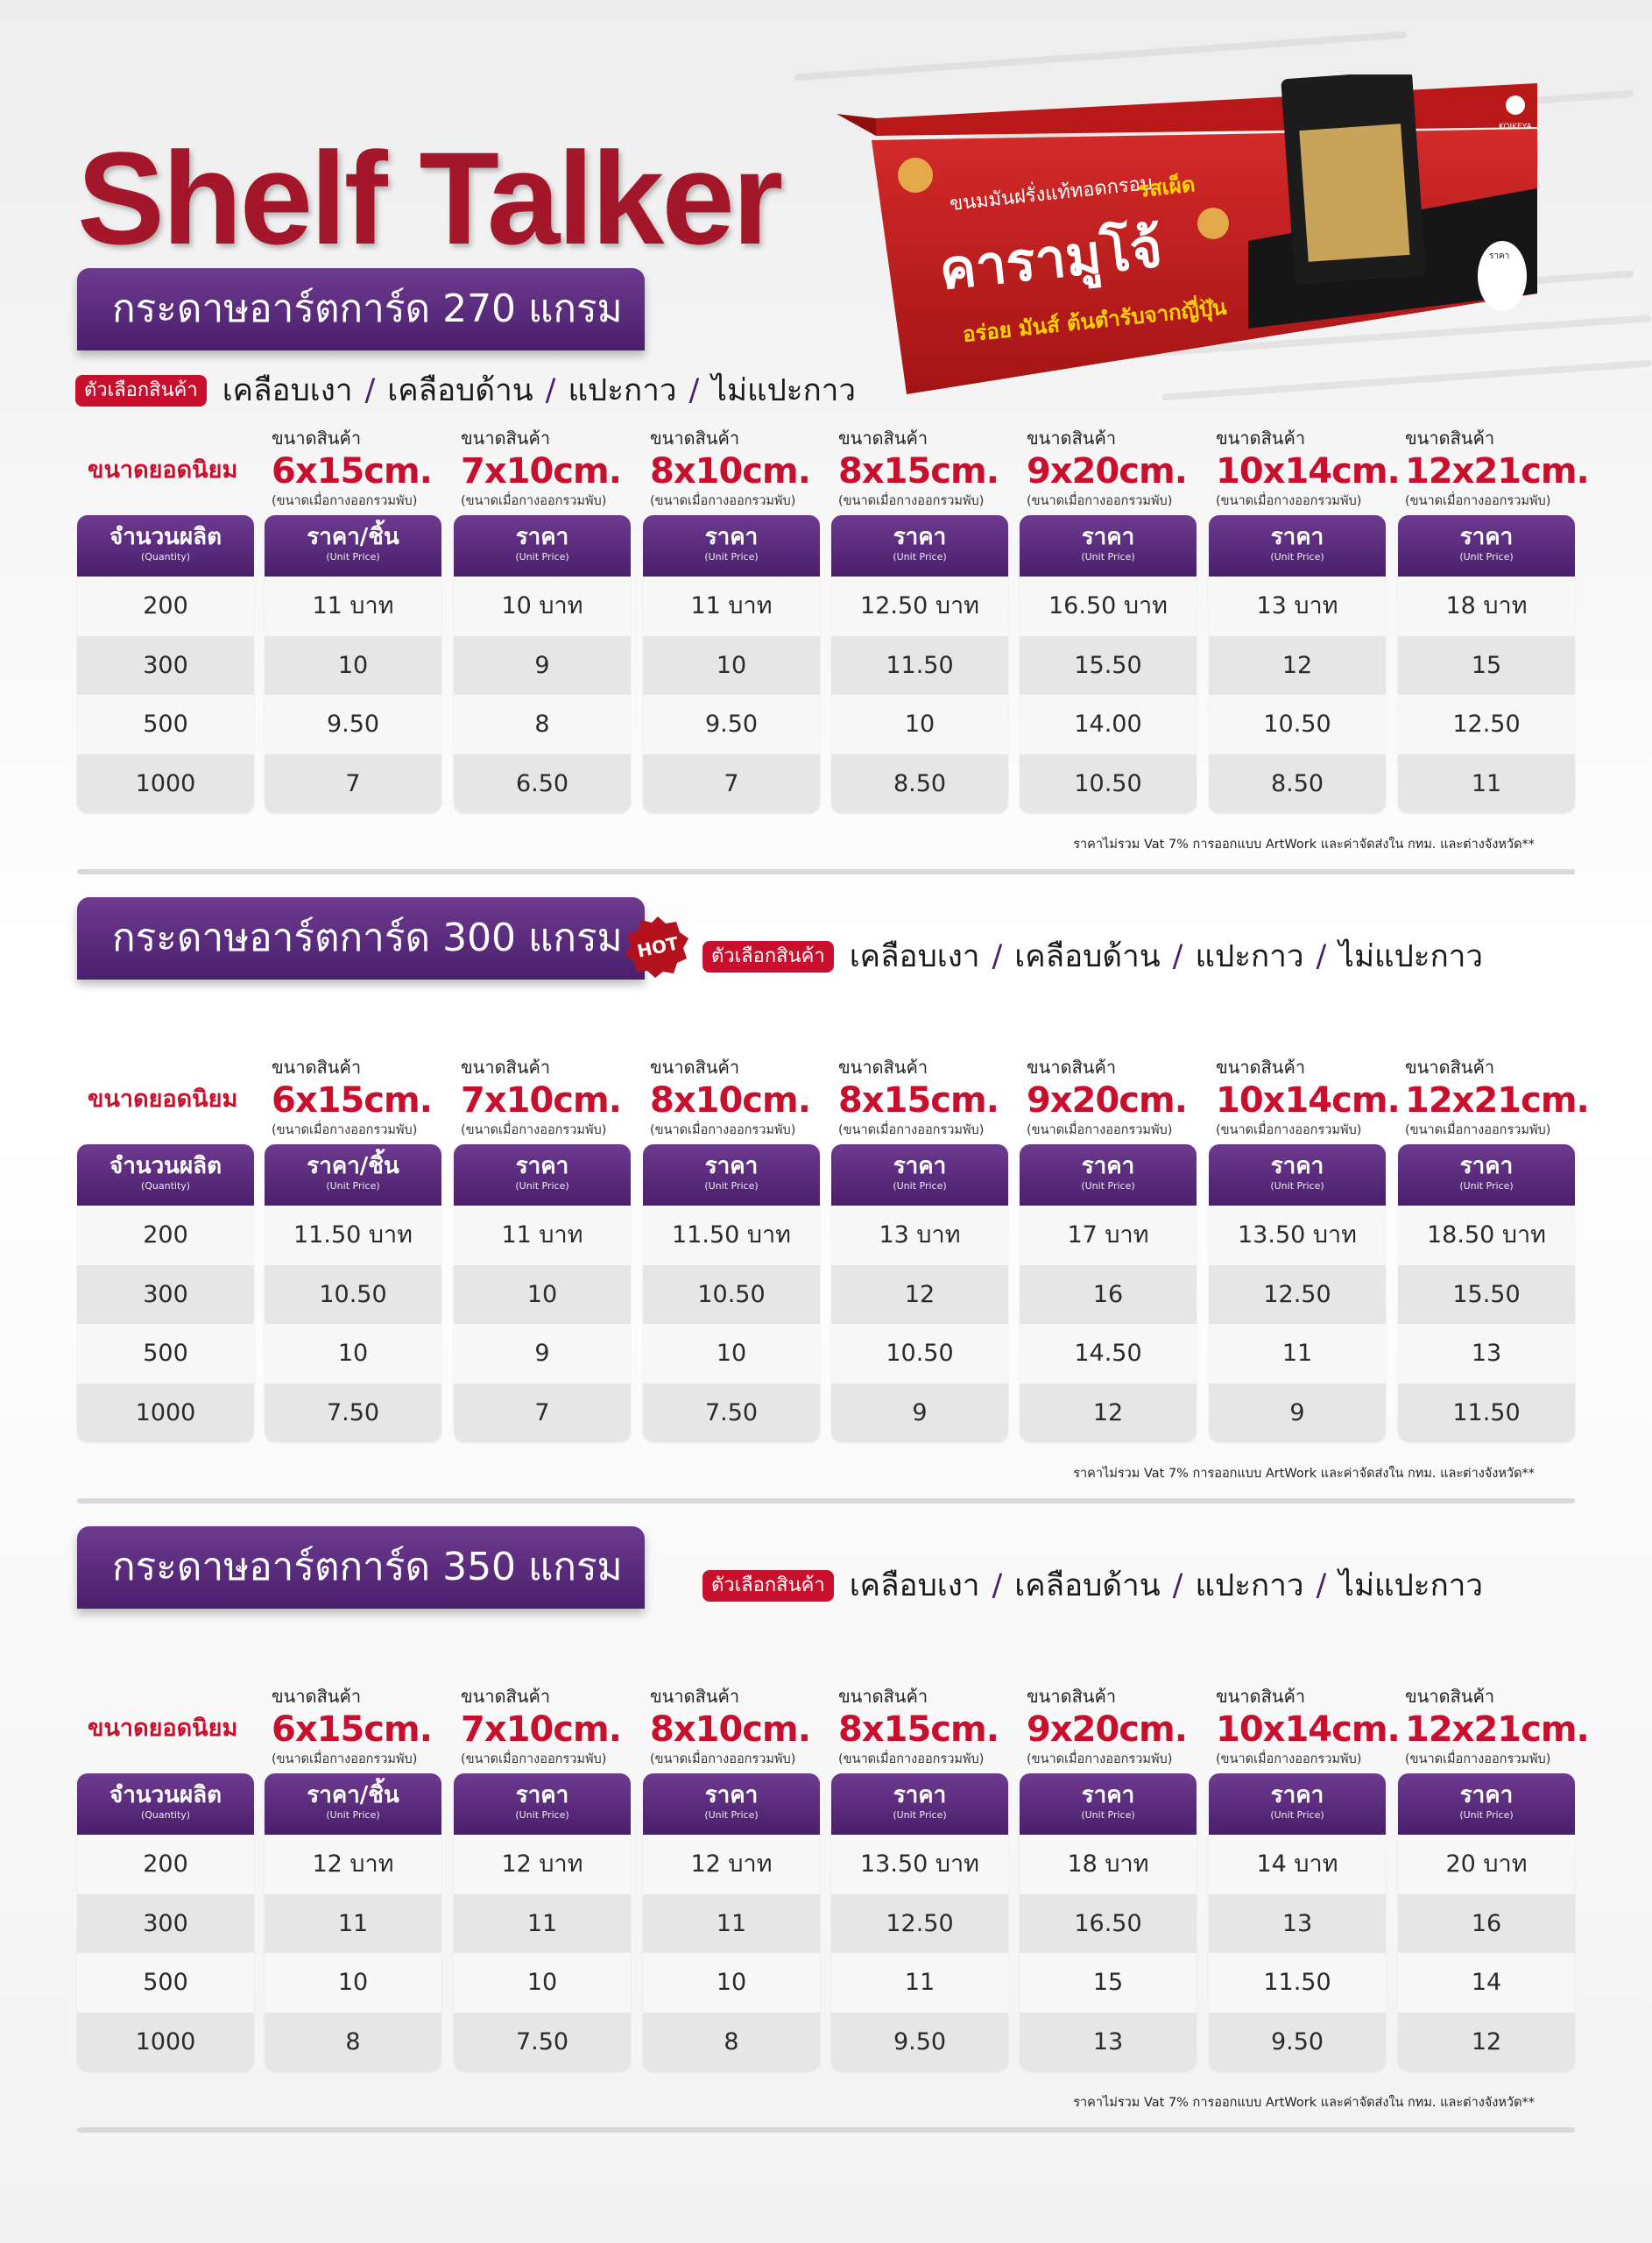 Image resolution: width=1652 pixels, height=2243 pixels. I want to click on price-cell: 16.50, so click(1108, 1923).